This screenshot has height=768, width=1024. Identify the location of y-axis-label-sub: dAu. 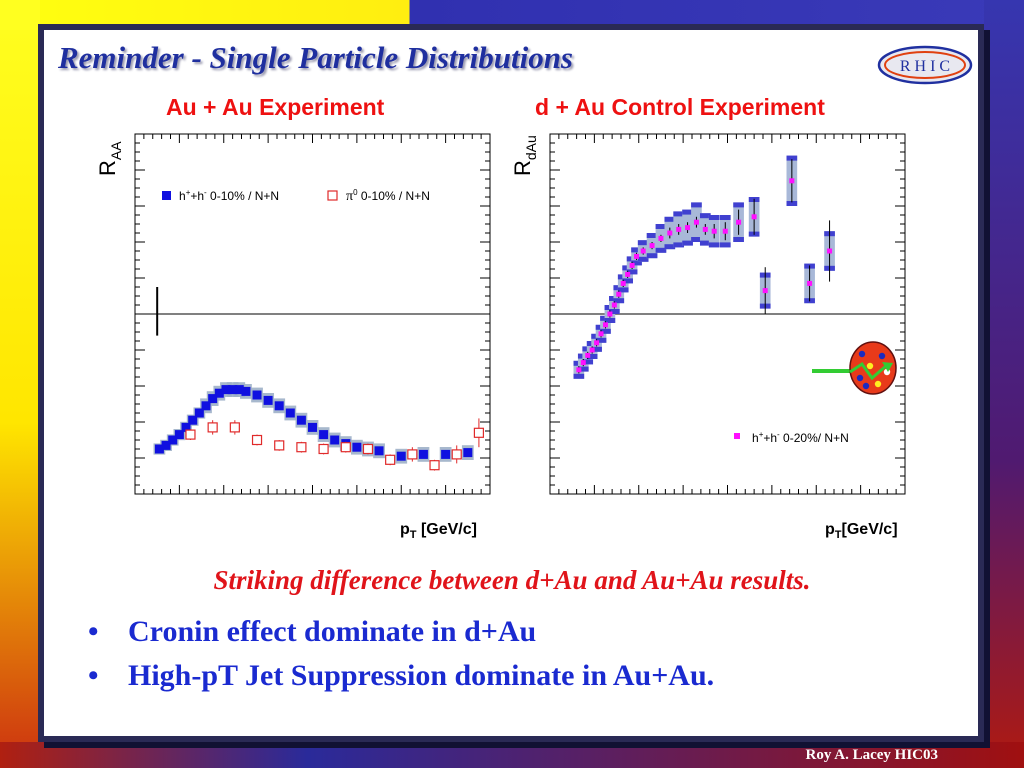
(531, 147).